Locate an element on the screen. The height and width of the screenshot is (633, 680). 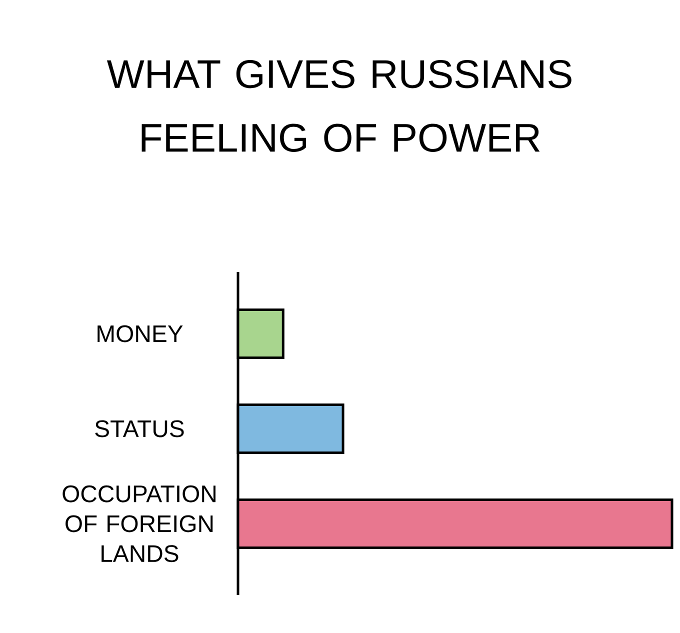
chart-title: WHAT GIVES RUSSIANS FEELING OF POWER is located at coordinates (339, 106).